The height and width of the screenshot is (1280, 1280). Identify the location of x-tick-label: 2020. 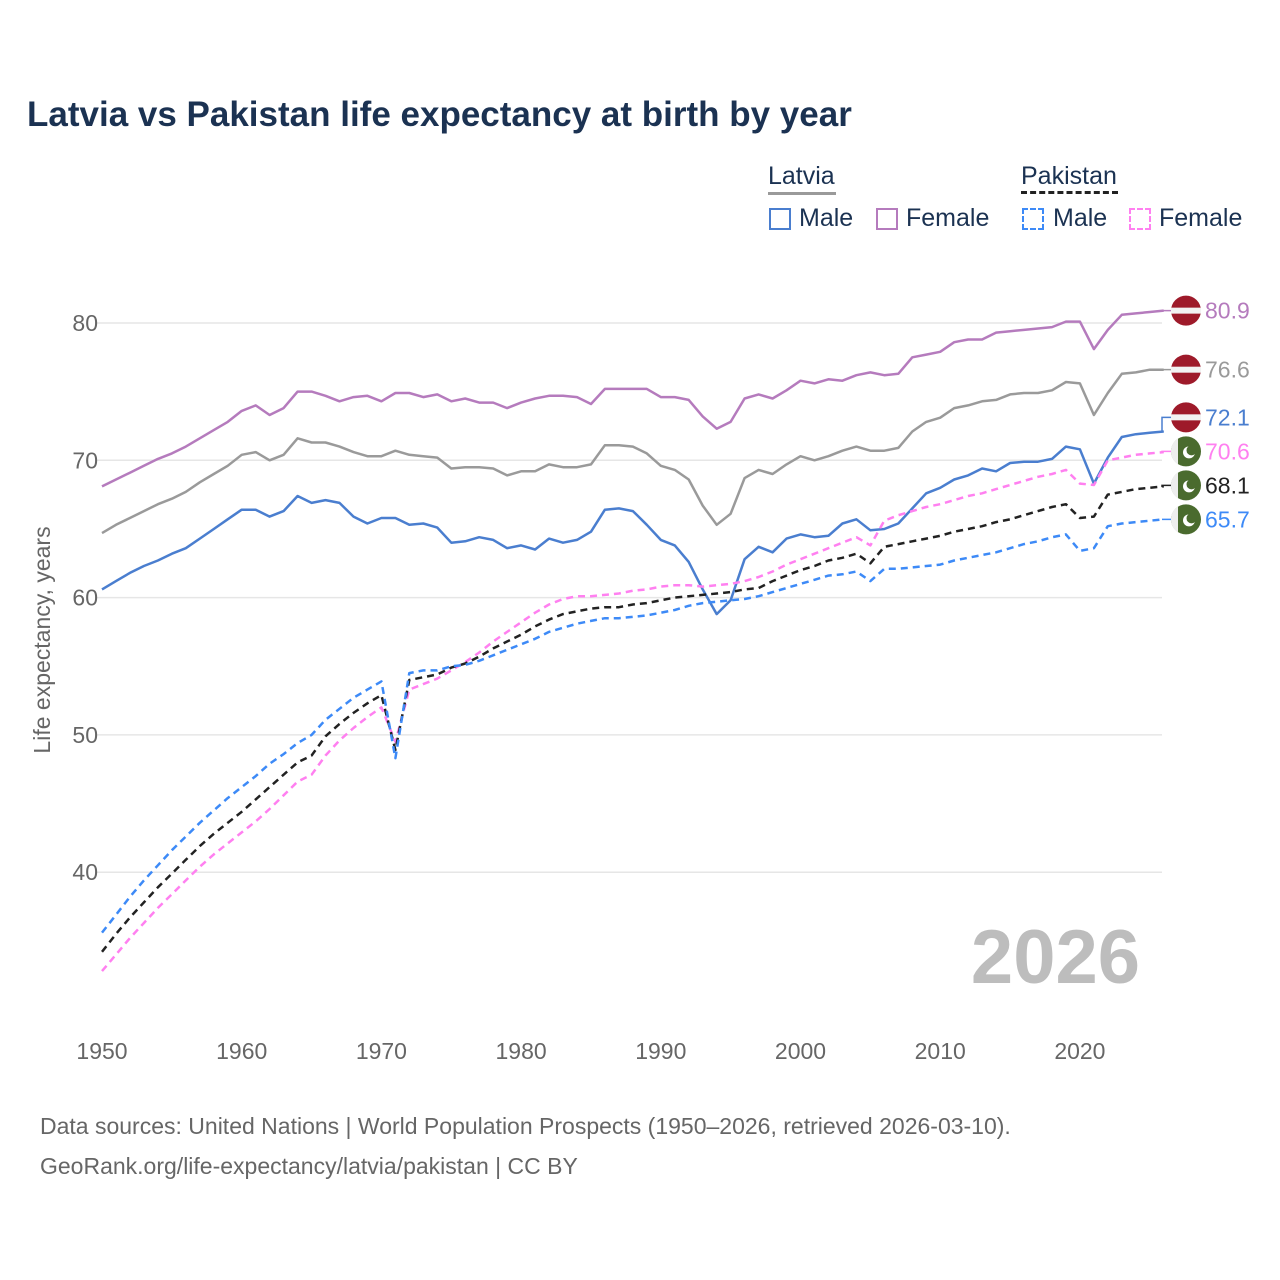
(1079, 1051).